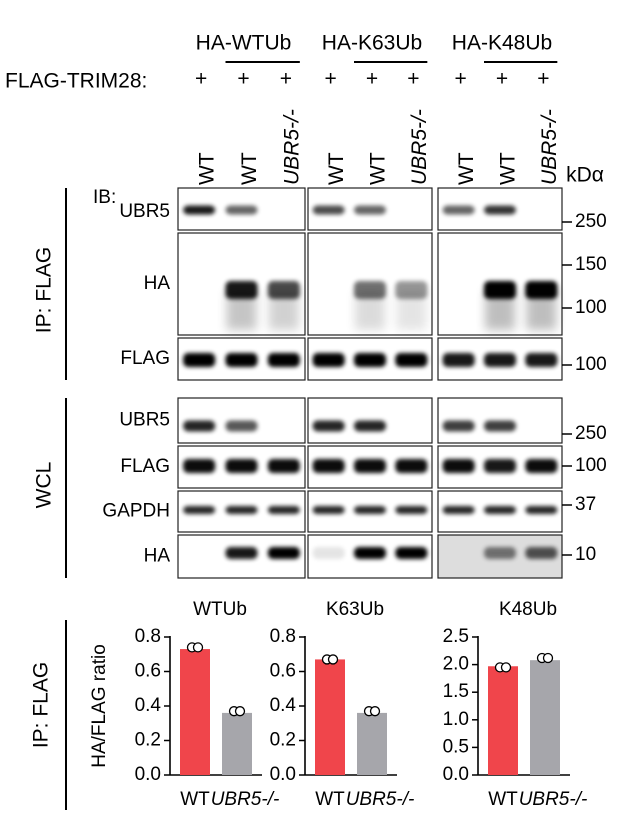 The width and height of the screenshot is (625, 828). Describe the element at coordinates (456, 746) in the screenshot. I see `y-tick-label: 0.5` at that location.